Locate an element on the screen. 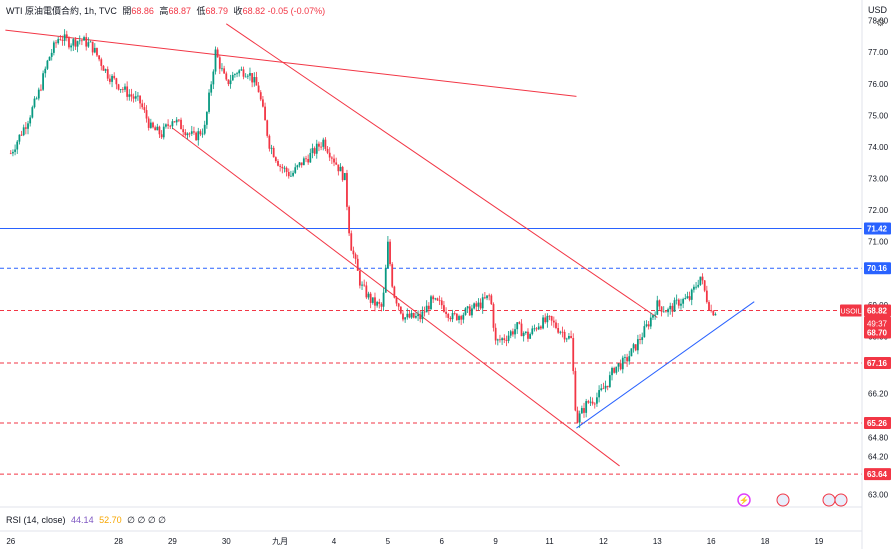 The height and width of the screenshot is (549, 895). x-tick-label: 18 is located at coordinates (765, 541).